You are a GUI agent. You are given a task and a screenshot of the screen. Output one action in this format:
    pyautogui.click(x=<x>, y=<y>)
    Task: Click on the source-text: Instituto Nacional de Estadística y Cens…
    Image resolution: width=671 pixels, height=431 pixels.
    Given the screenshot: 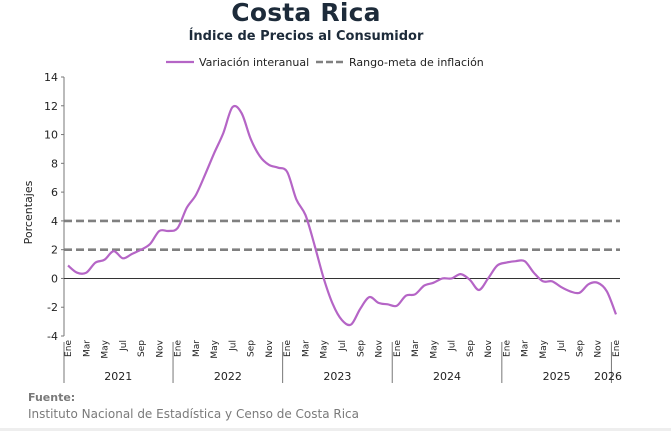 What is the action you would take?
    pyautogui.click(x=194, y=414)
    